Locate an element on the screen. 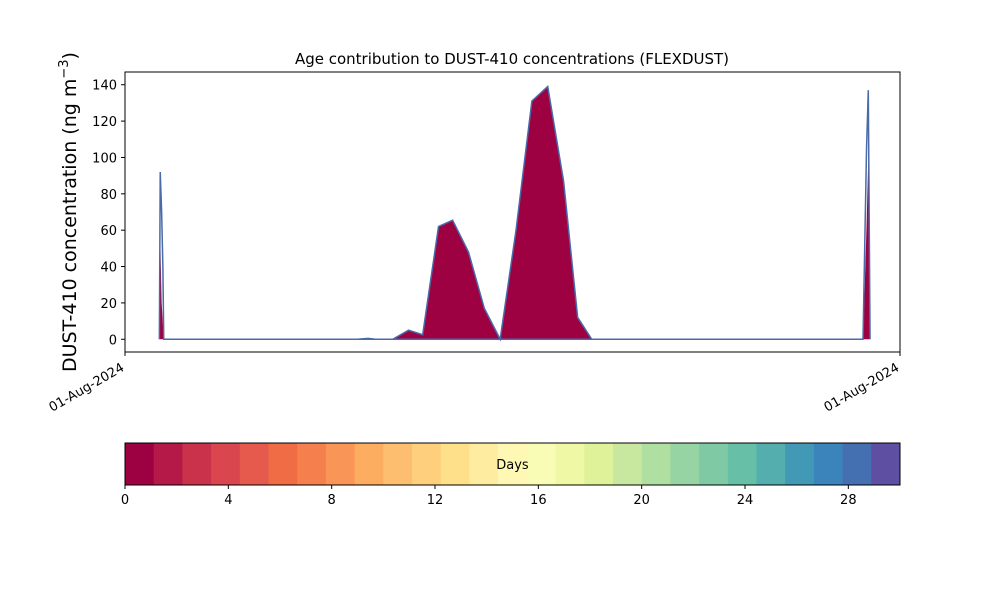  x-tick-label: 01-Aug-2024 is located at coordinates (862, 387).